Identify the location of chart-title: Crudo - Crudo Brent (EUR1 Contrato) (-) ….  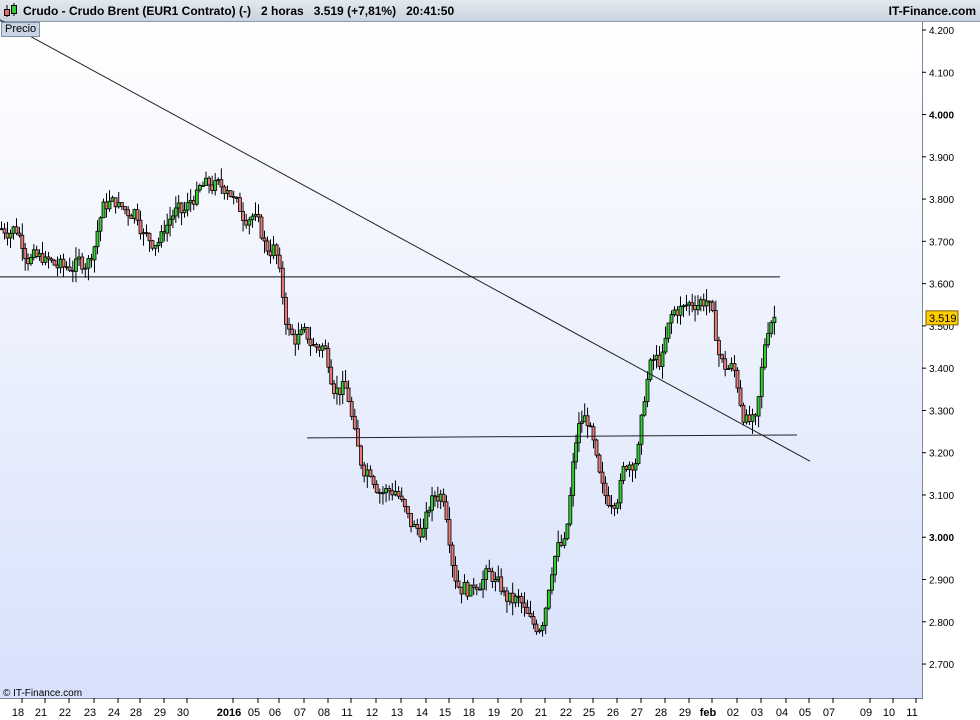
(239, 11).